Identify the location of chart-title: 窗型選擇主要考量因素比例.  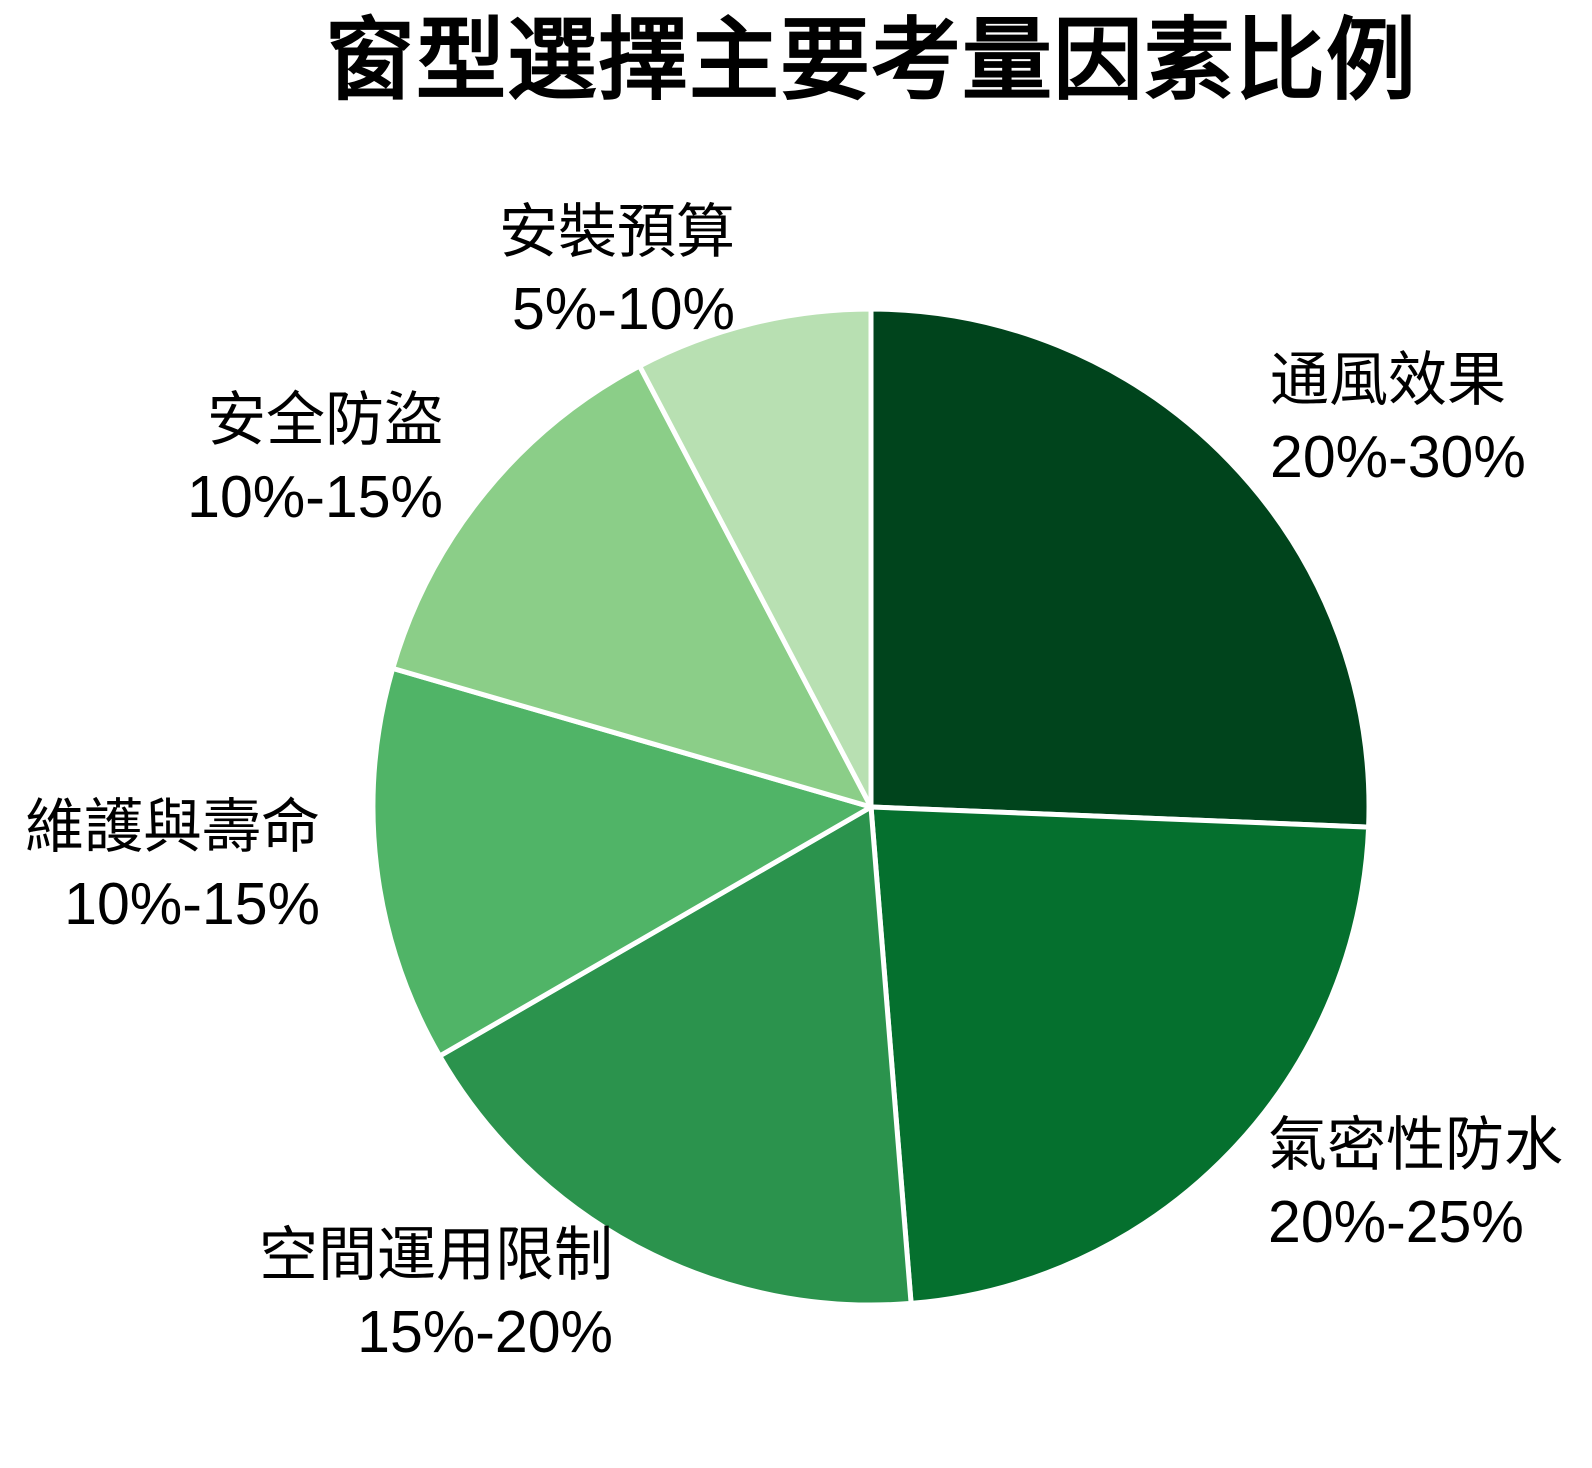
(871, 61).